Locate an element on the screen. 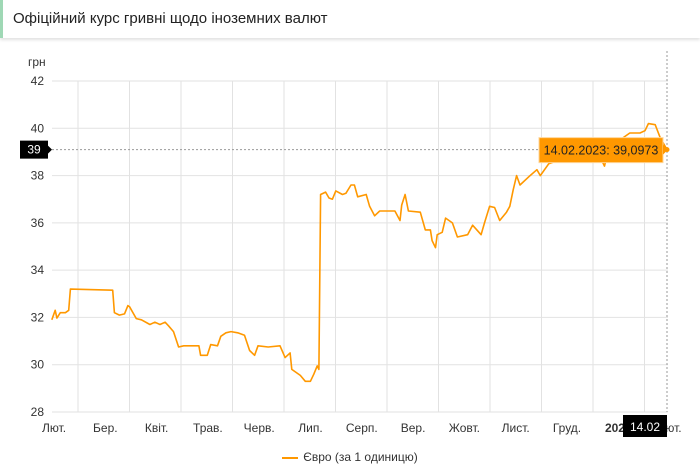  y-tick-label: 36 is located at coordinates (38, 223).